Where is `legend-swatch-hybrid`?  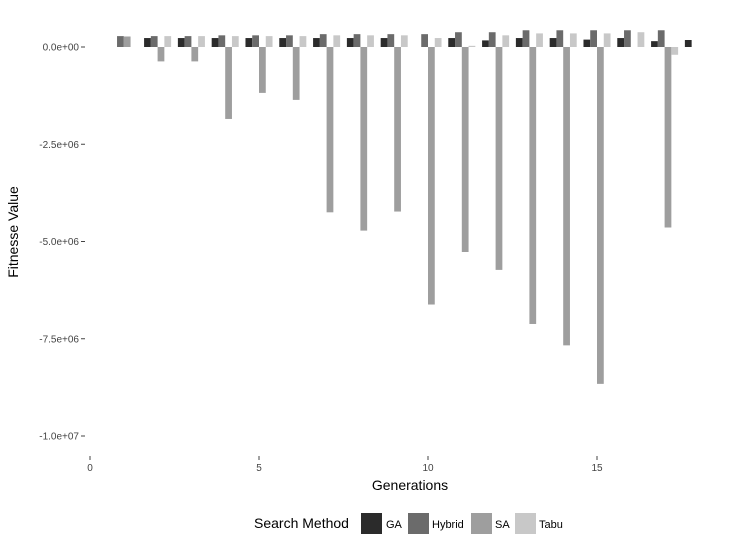 legend-swatch-hybrid is located at coordinates (418, 523).